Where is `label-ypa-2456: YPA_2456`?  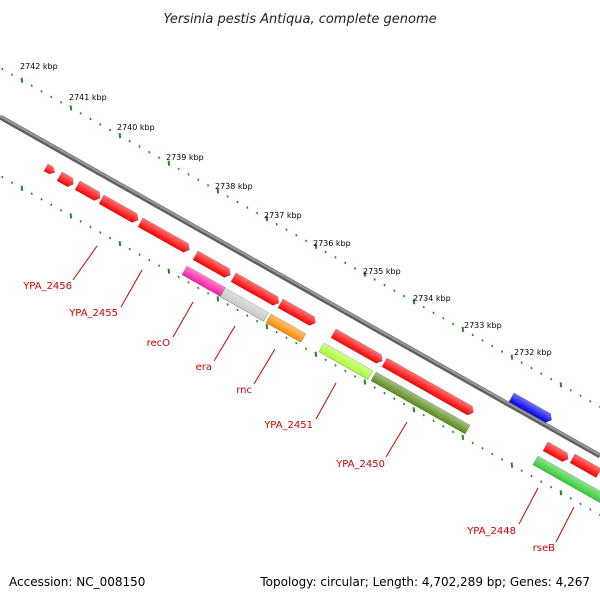 label-ypa-2456: YPA_2456 is located at coordinates (47, 286).